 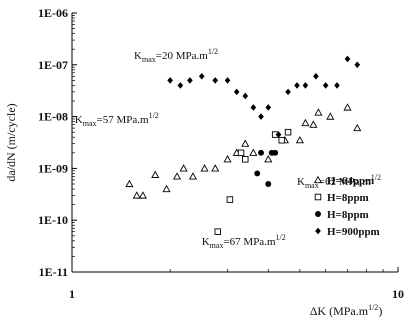 I want to click on kmax-annotation: Kmax=20 MPa.m1/2, so click(x=176, y=55).